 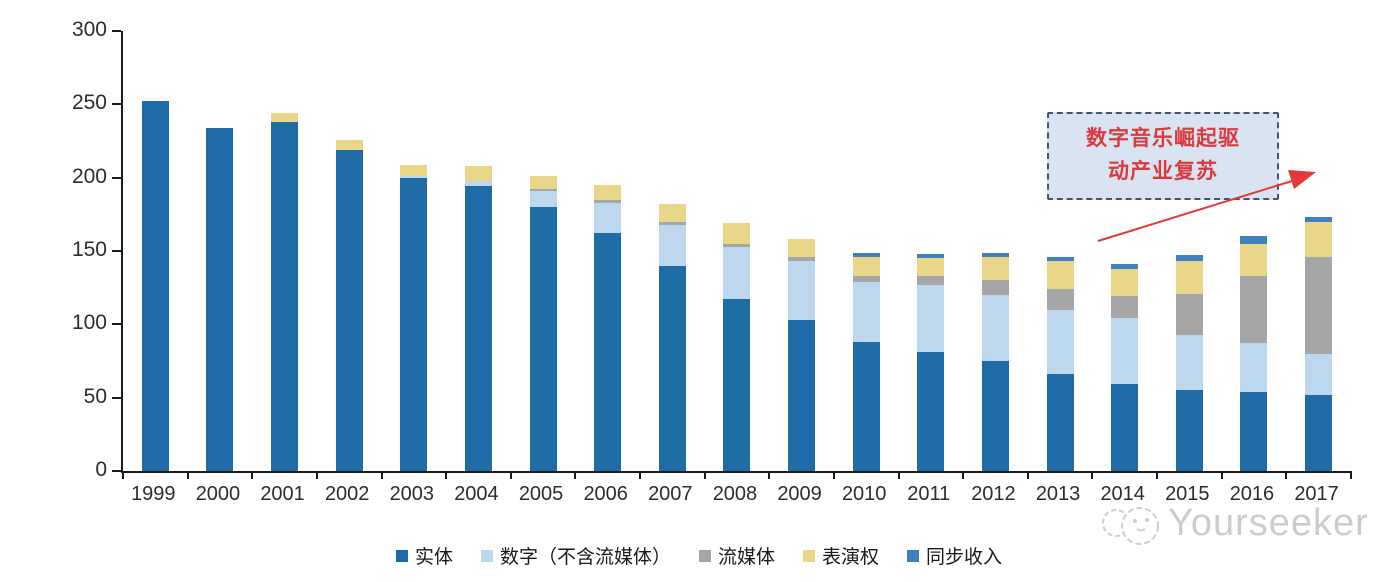 What do you see at coordinates (1125, 367) in the screenshot?
I see `bar-stack-2014` at bounding box center [1125, 367].